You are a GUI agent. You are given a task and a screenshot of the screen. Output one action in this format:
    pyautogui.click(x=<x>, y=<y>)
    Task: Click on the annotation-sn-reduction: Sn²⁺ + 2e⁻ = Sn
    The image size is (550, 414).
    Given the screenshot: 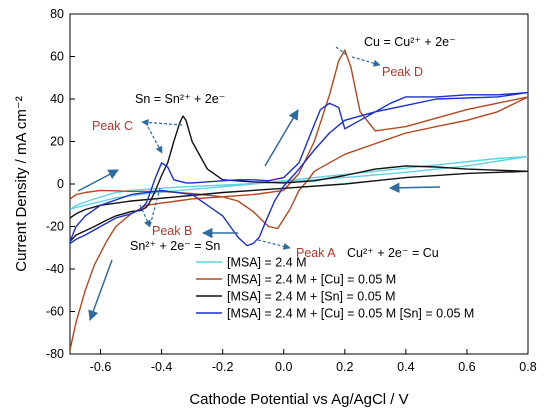 What is the action you would take?
    pyautogui.click(x=175, y=246)
    